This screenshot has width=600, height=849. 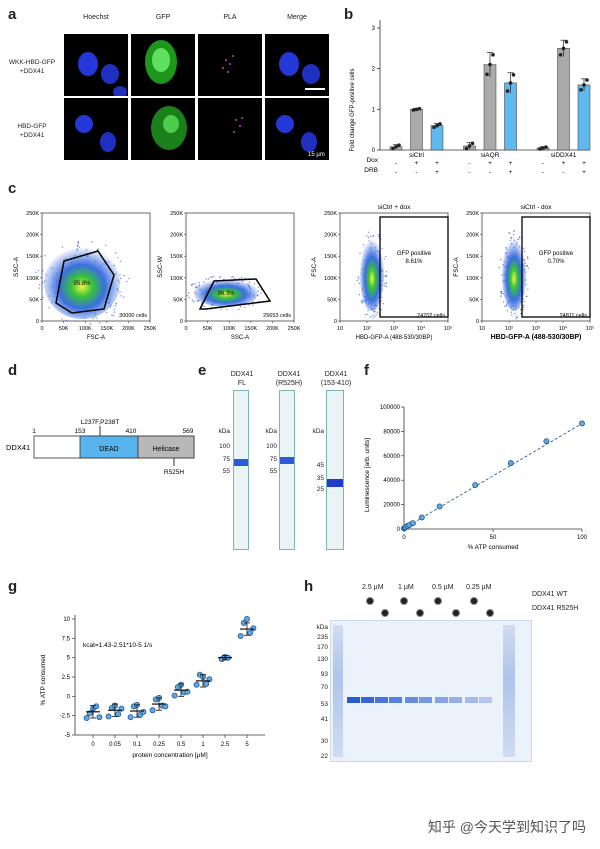 I want to click on c-xtick-label: 250K, so click(x=150, y=329).